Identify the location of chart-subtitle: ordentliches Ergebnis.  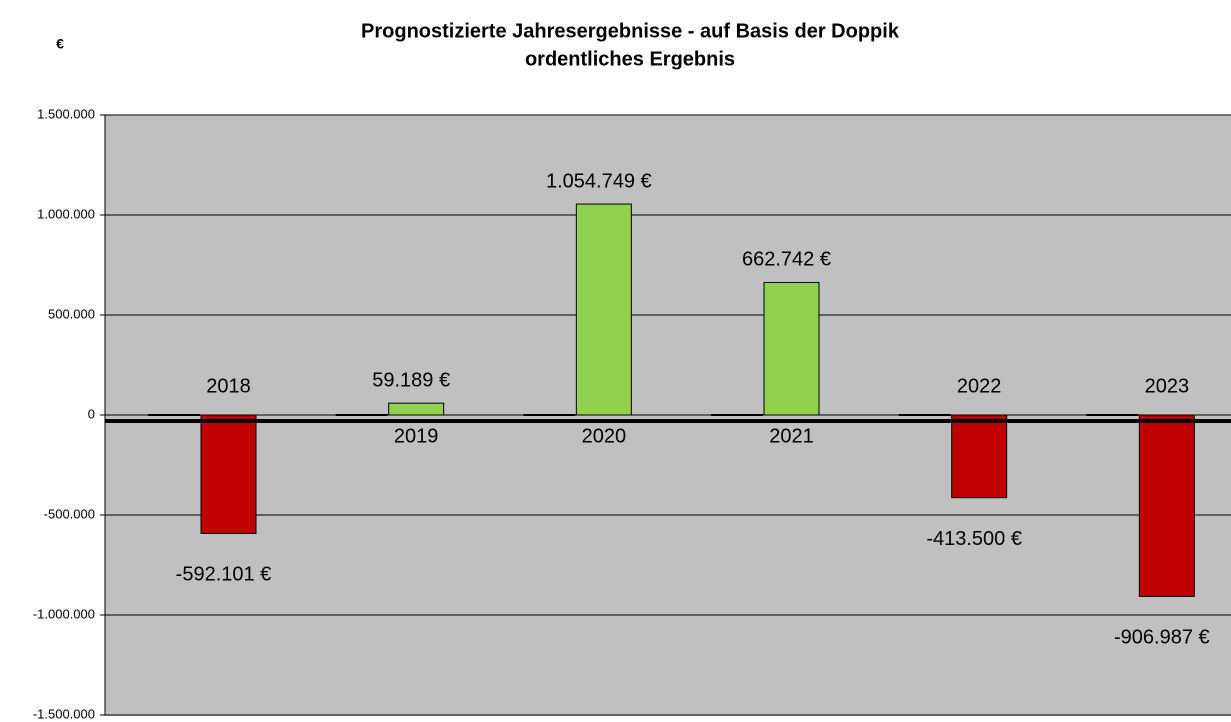
(630, 59).